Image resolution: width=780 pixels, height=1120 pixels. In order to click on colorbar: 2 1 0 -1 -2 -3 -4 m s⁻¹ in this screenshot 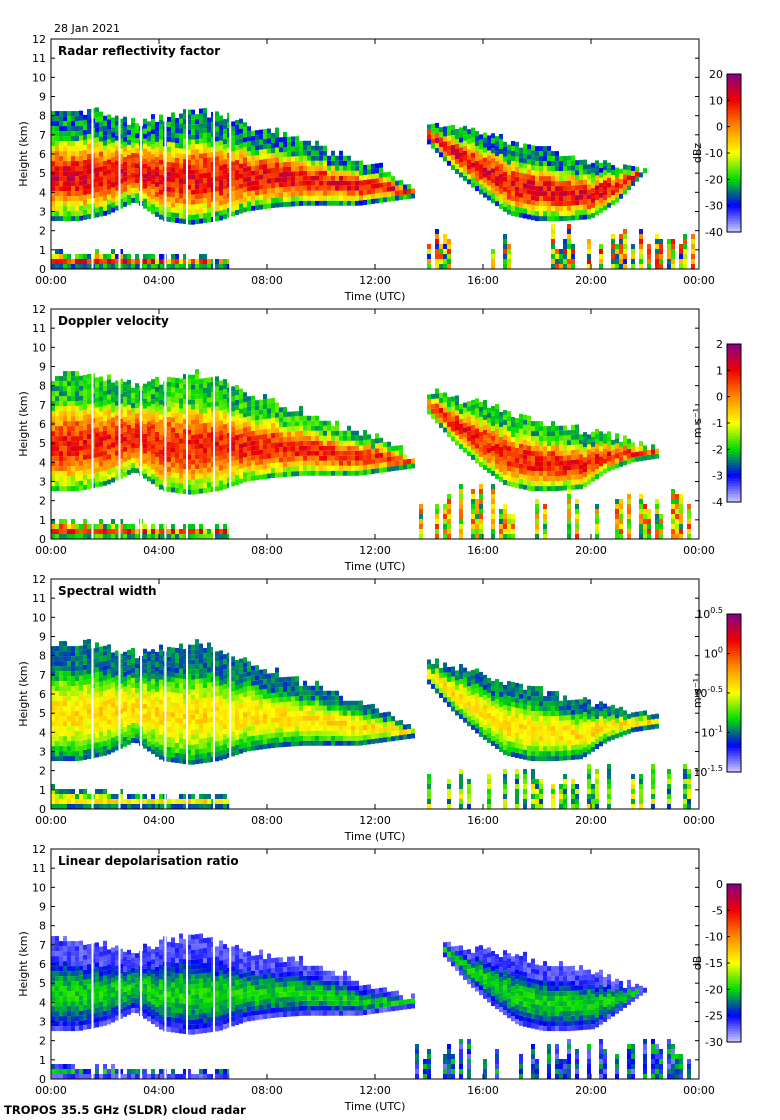, I will do `click(716, 423)`.